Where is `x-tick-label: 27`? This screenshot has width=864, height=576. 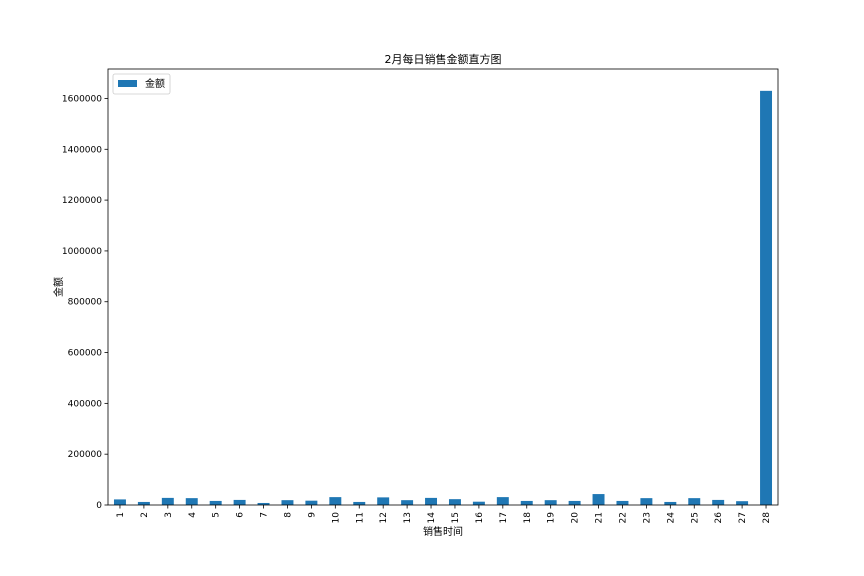 x-tick-label: 27 is located at coordinates (743, 517).